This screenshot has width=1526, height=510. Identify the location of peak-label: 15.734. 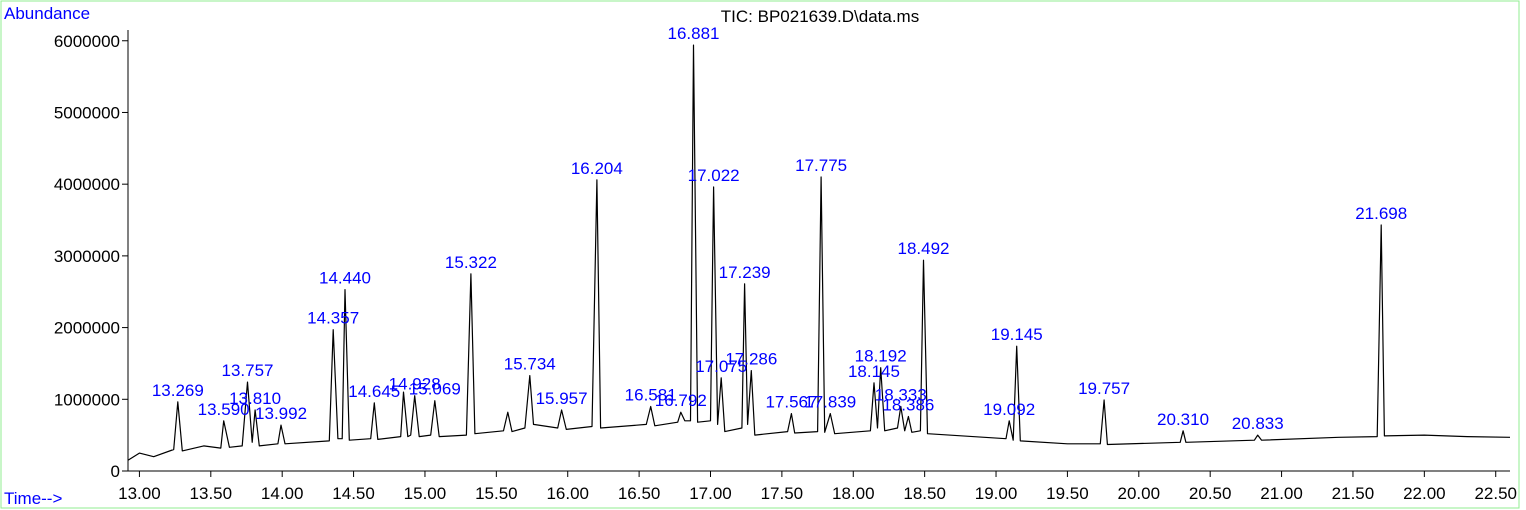
(530, 364).